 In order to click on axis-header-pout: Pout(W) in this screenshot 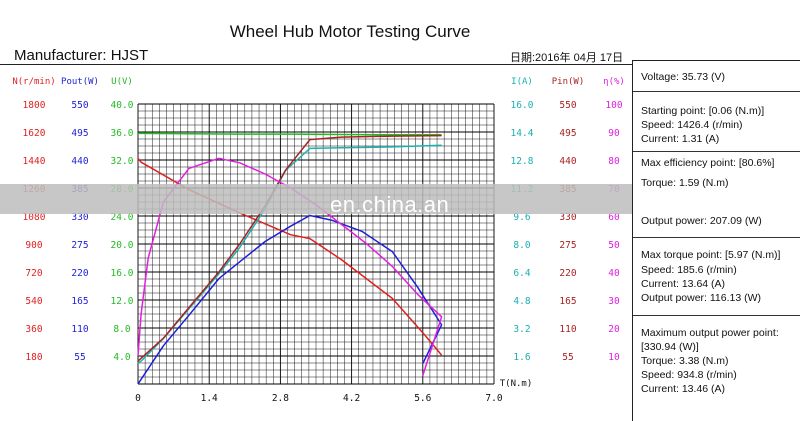, I will do `click(80, 82)`.